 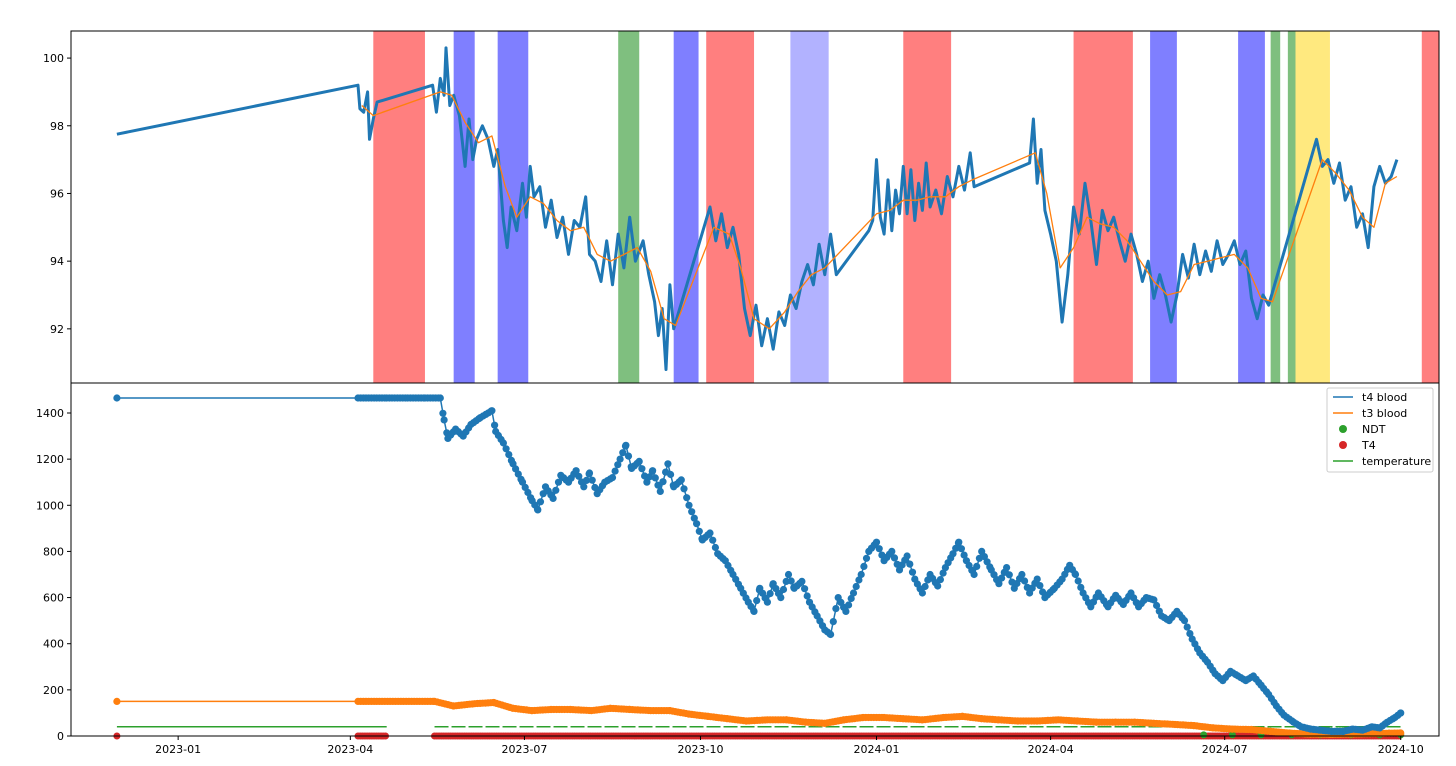 I want to click on x-tick-label: 2024-01, so click(x=877, y=749).